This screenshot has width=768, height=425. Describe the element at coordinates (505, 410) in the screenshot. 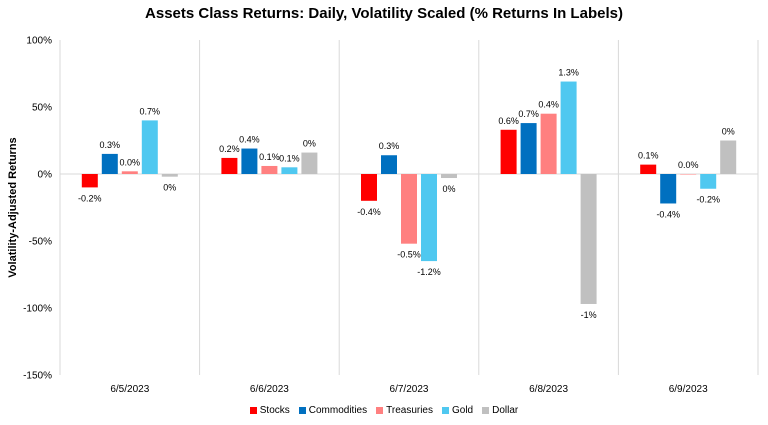

I see `legend-label-dollar: Dollar` at that location.